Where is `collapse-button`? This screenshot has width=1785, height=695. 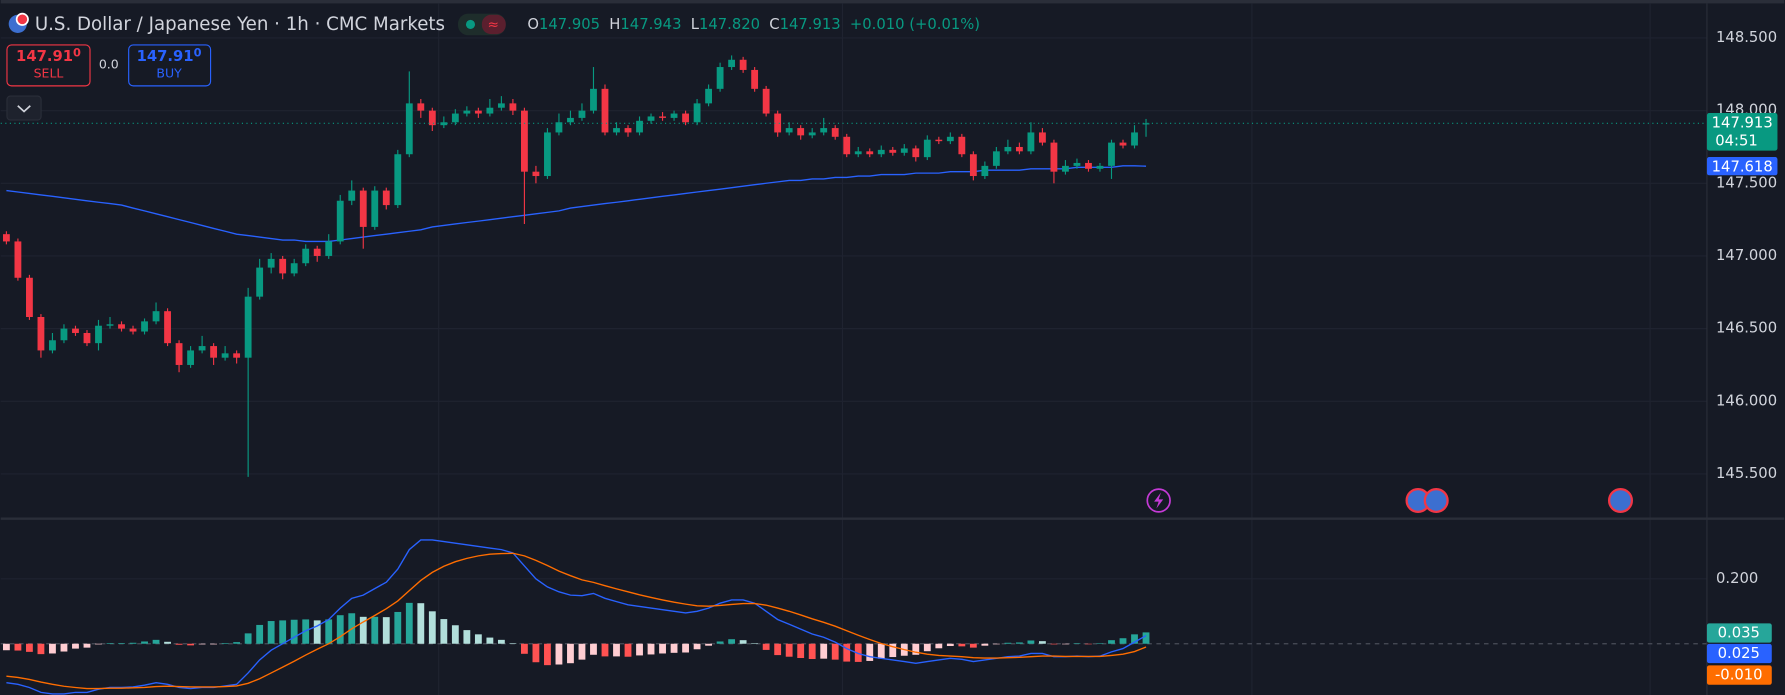 collapse-button is located at coordinates (24, 108).